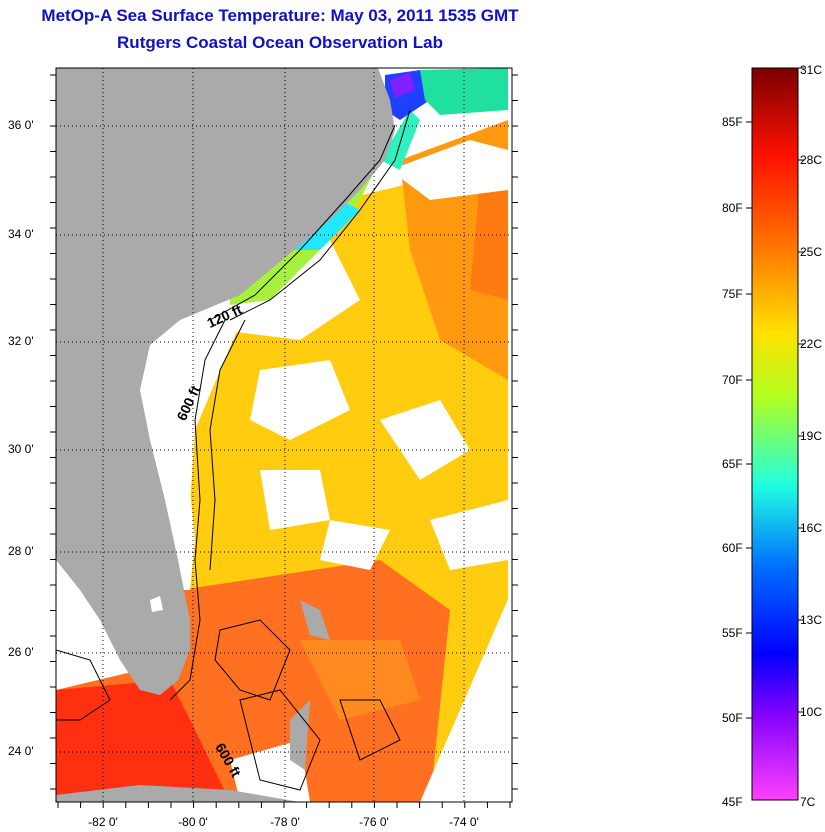 The width and height of the screenshot is (825, 832). I want to click on colorbar-c-label: 10C, so click(811, 712).